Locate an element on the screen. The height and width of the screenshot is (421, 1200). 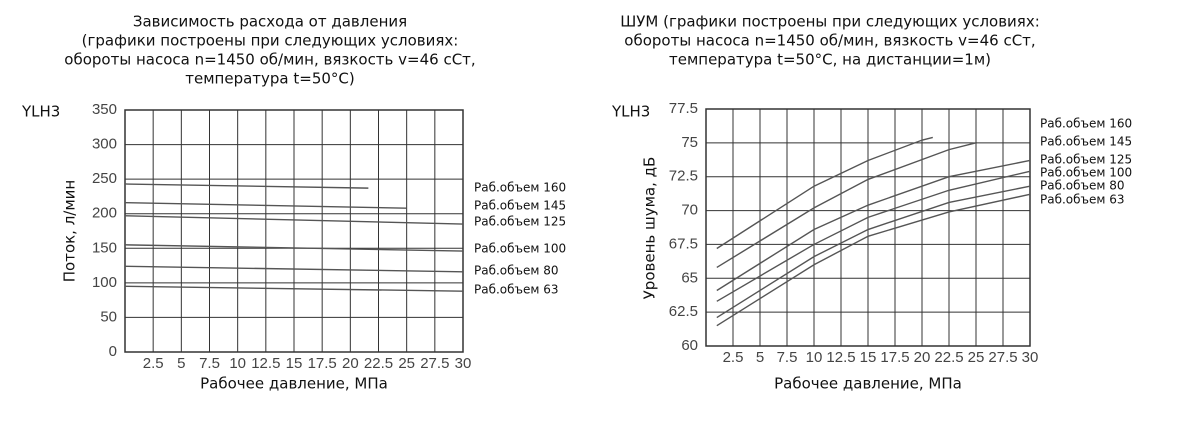
y-tick-label: 100 is located at coordinates (104, 282).